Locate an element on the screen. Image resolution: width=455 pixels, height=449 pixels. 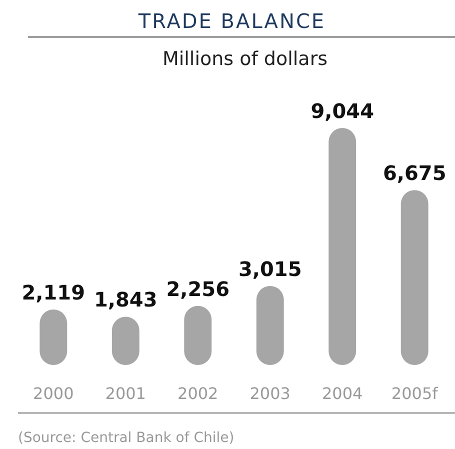
data-label: 2,256 is located at coordinates (198, 288).